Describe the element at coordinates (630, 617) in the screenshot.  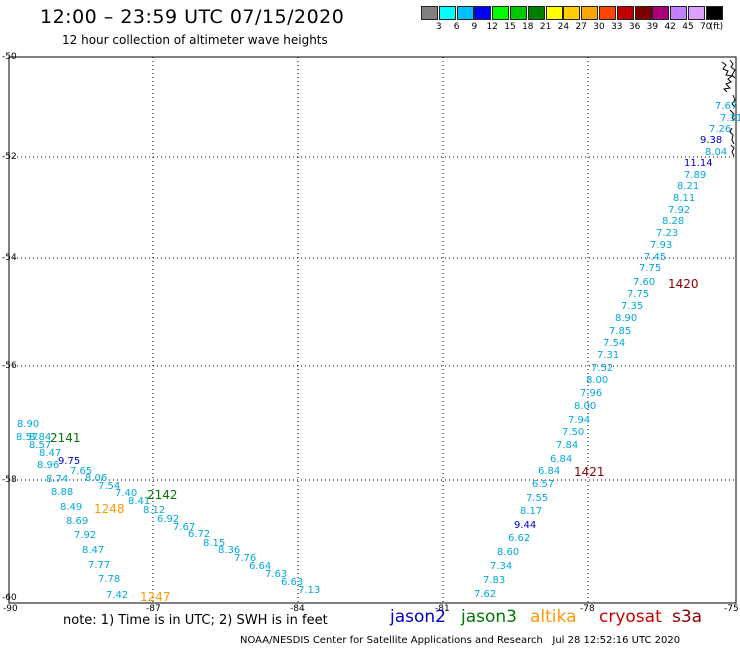
I see `legend-cryosat: cryosat` at that location.